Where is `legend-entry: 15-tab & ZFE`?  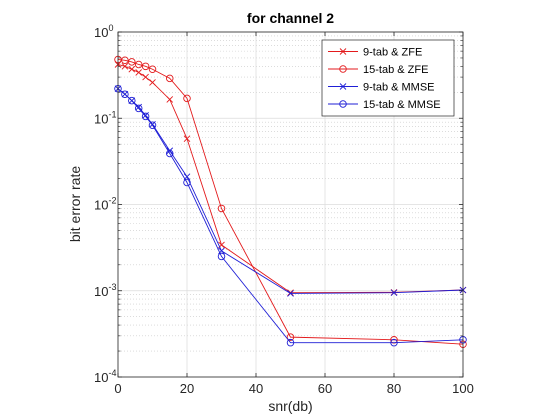 legend-entry: 15-tab & ZFE is located at coordinates (378, 70).